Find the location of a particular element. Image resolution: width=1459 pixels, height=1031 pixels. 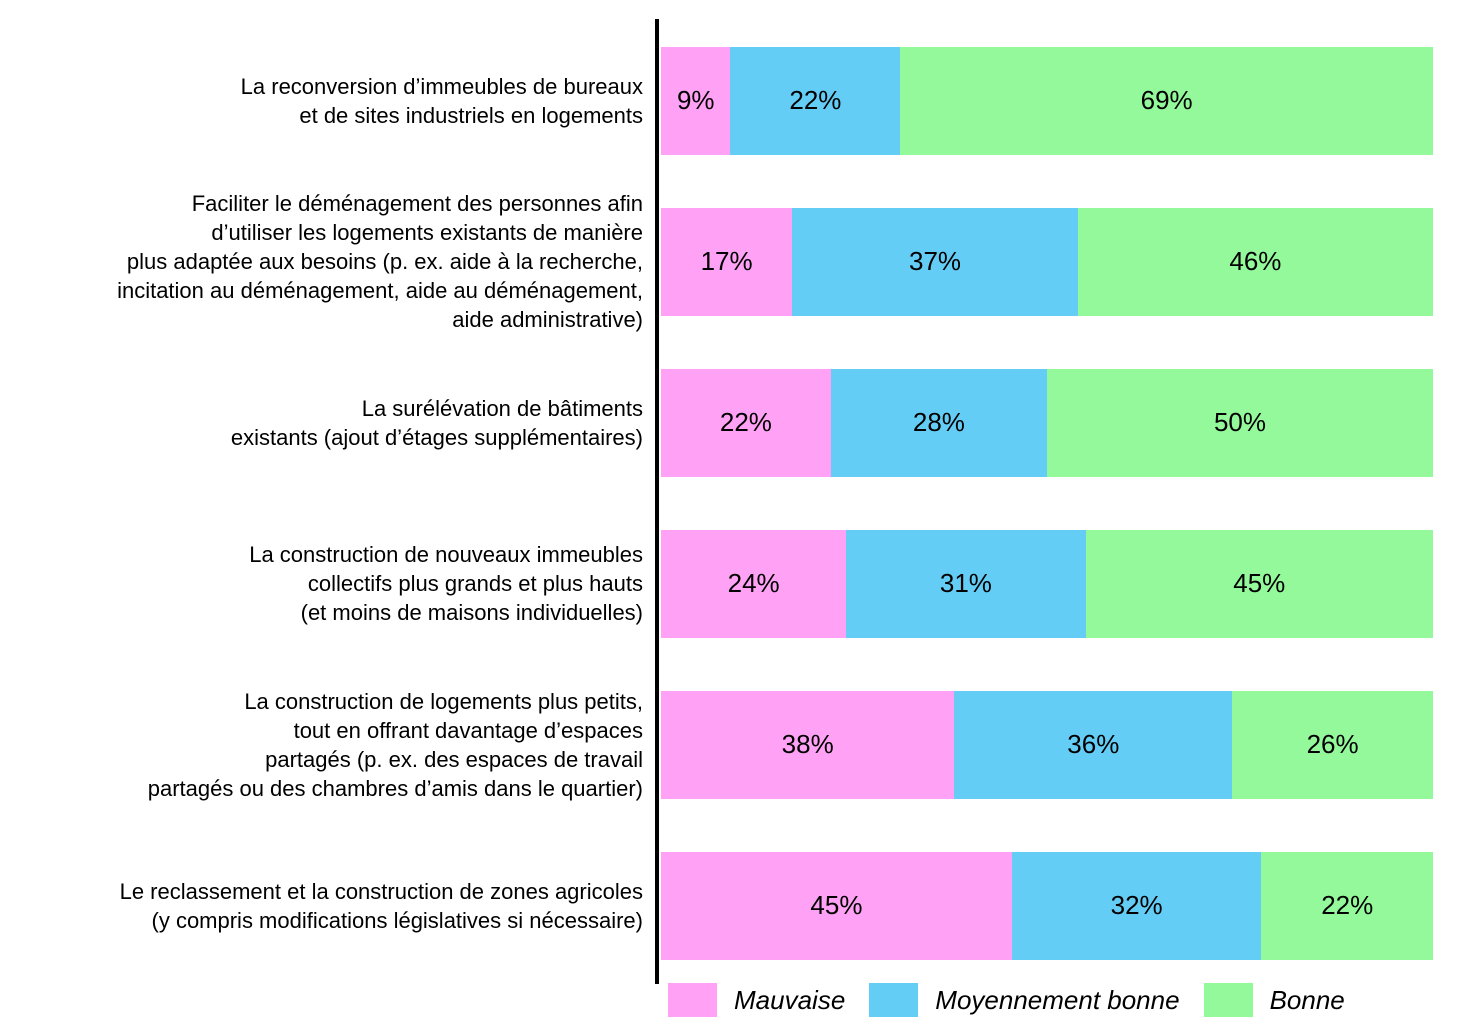

stacked-bar: 38% 36% 26% is located at coordinates (1047, 744).